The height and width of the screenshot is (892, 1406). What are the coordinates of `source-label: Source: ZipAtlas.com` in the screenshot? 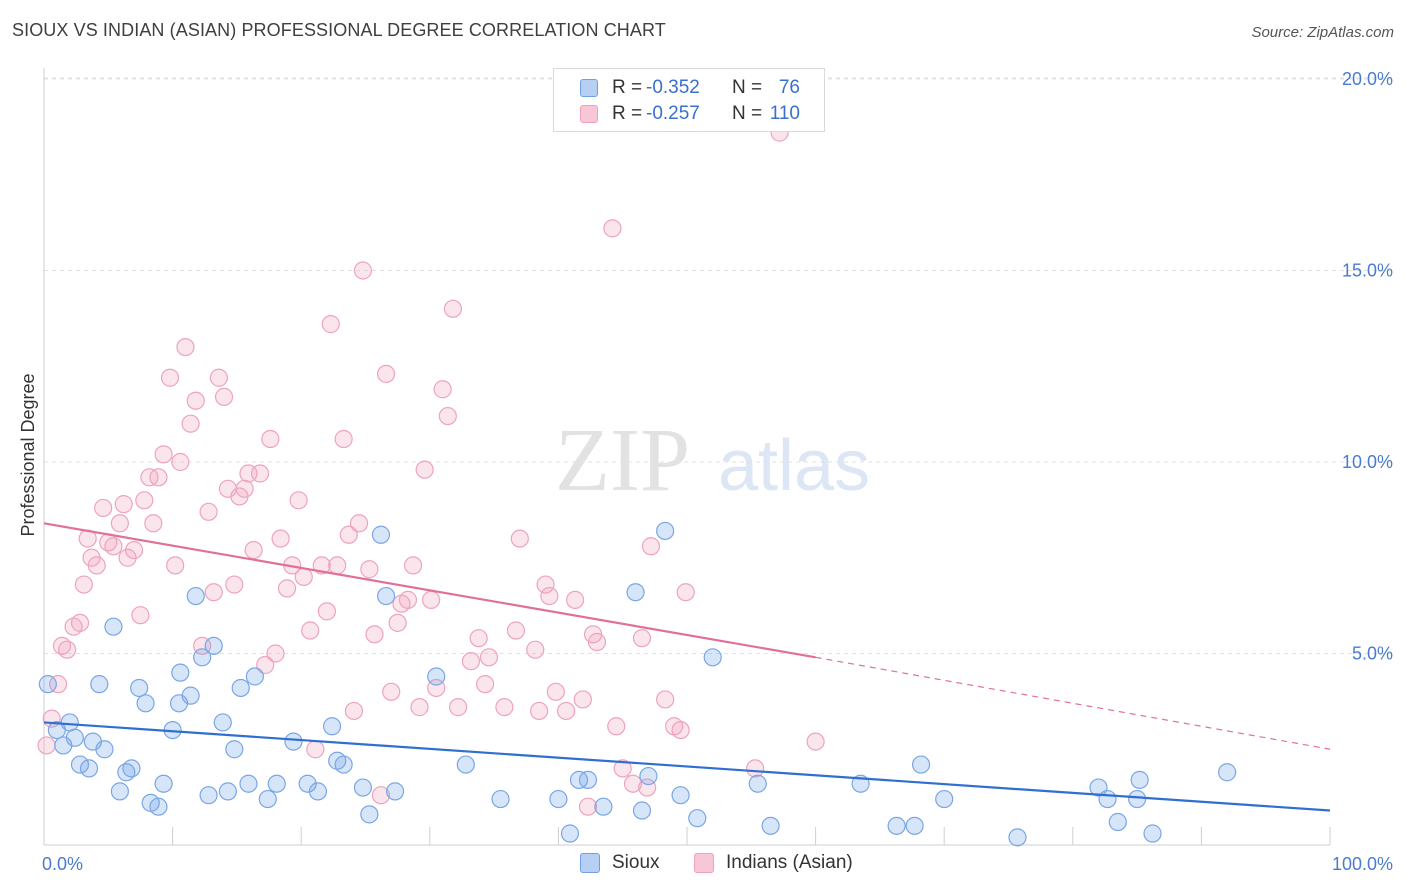 It's located at (1322, 32).